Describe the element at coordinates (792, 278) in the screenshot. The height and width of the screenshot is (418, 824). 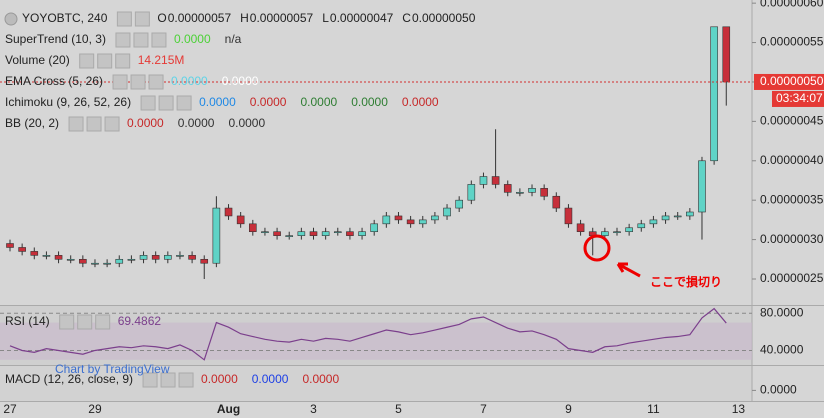
I see `y-tick-label: 0.00000025` at that location.